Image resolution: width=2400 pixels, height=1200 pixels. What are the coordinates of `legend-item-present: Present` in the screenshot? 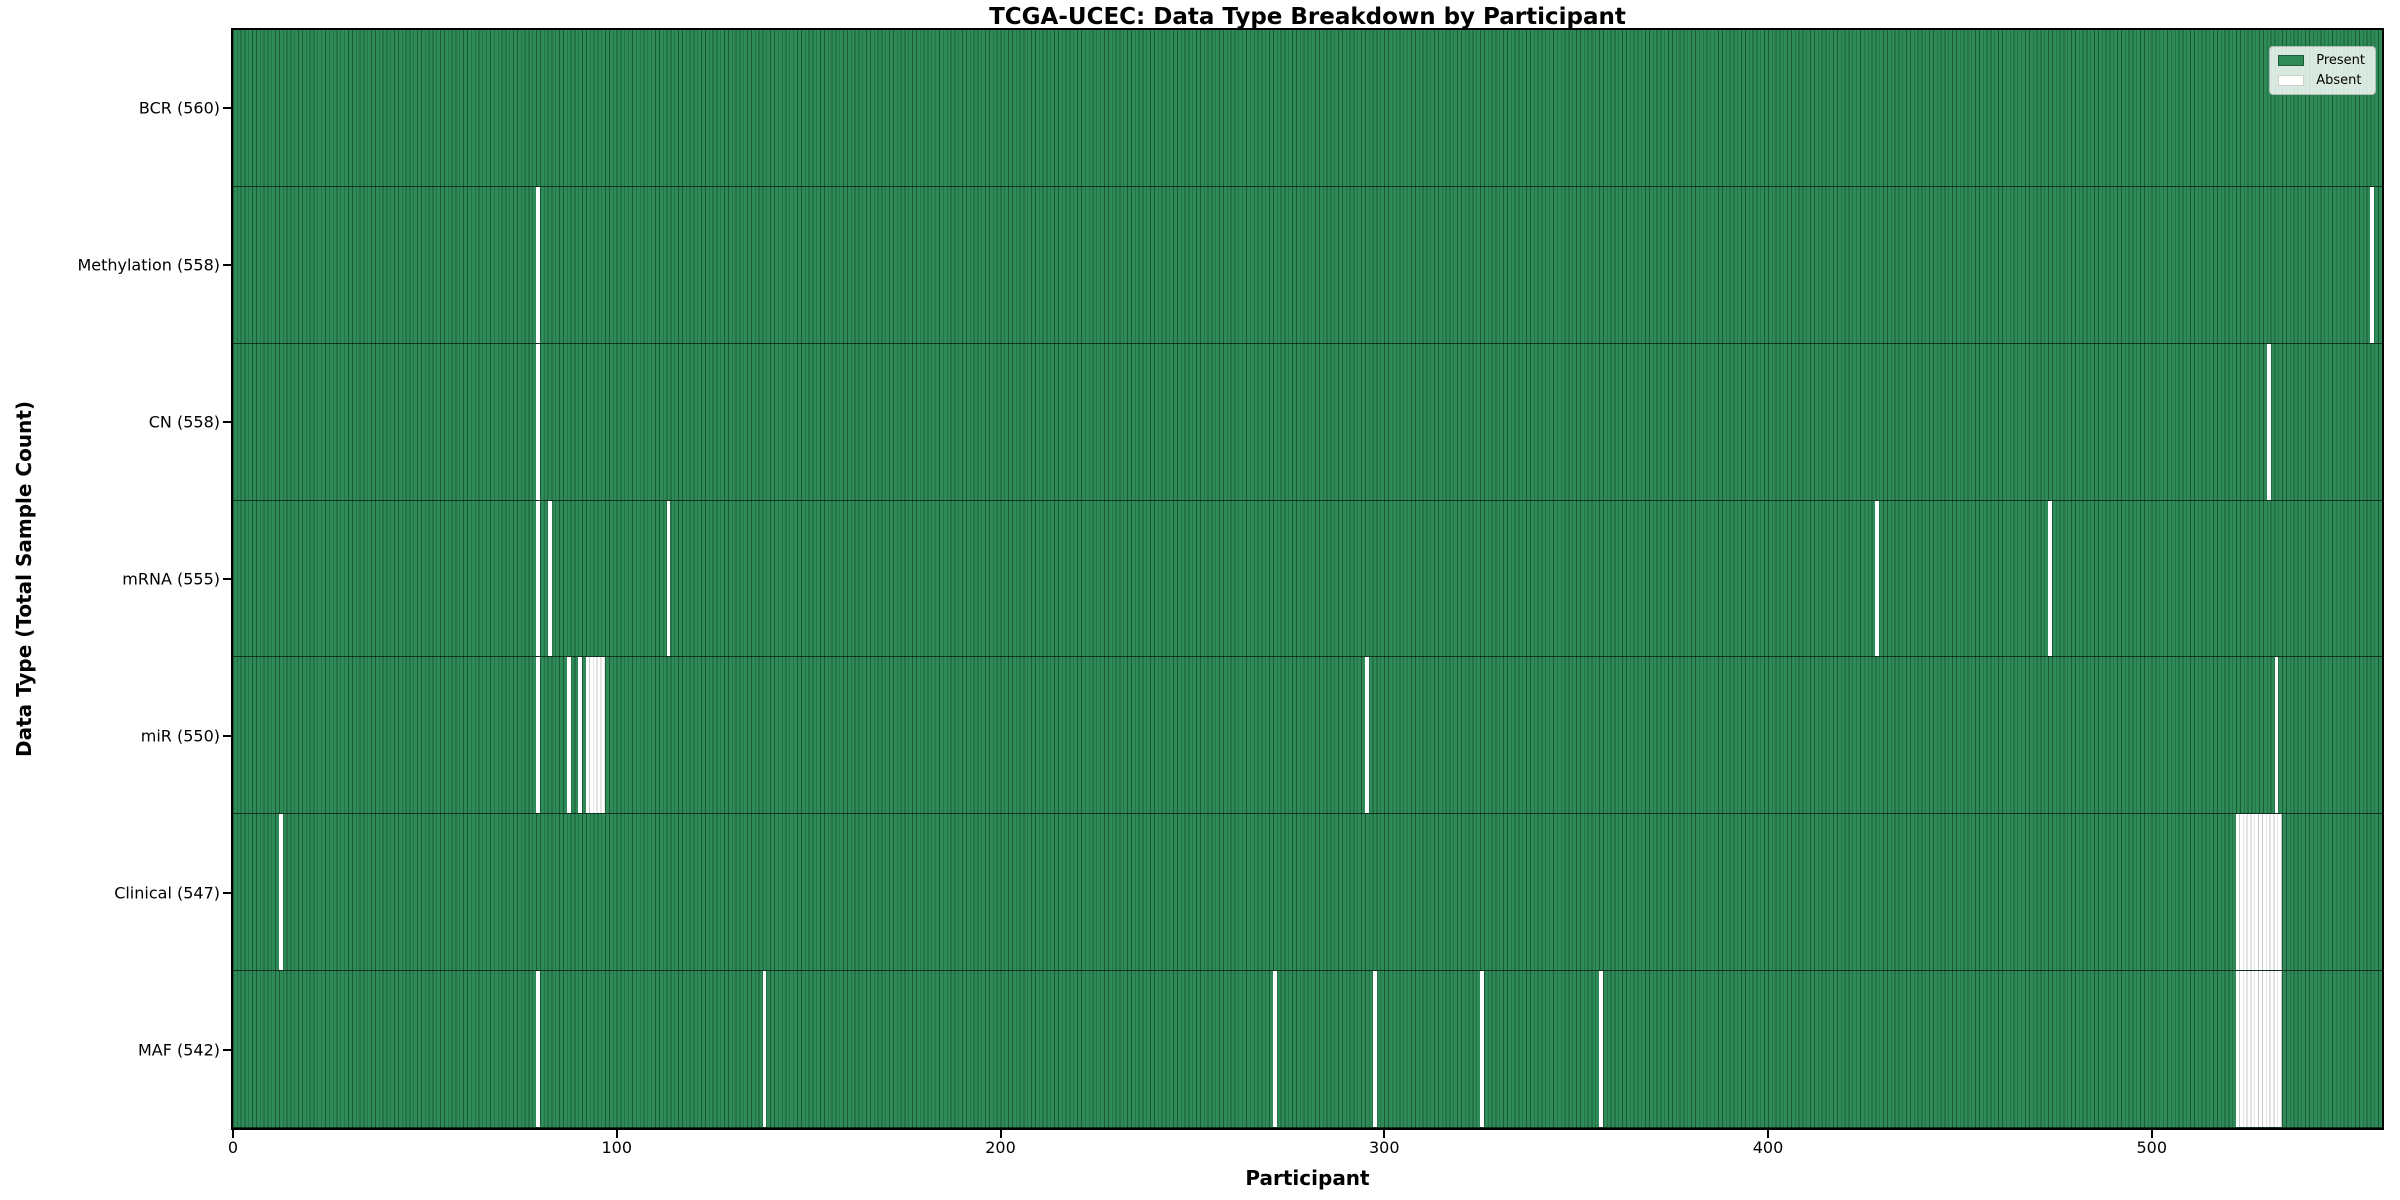 It's located at (2321, 60).